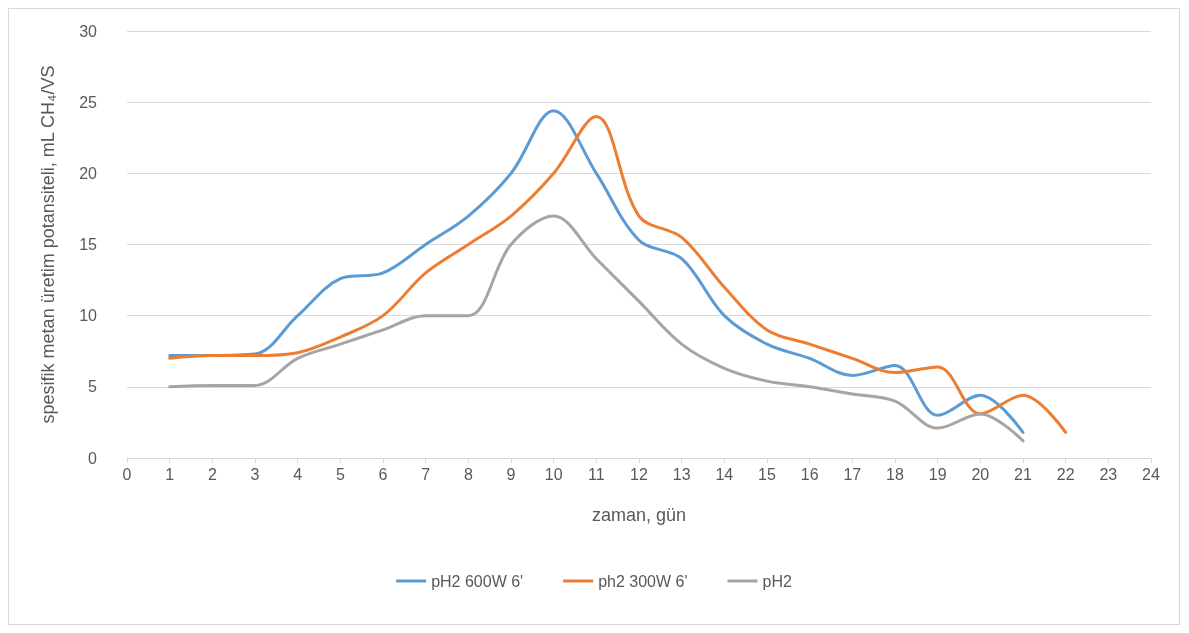  What do you see at coordinates (477, 581) in the screenshot?
I see `legend-label: pH2 600W 6'` at bounding box center [477, 581].